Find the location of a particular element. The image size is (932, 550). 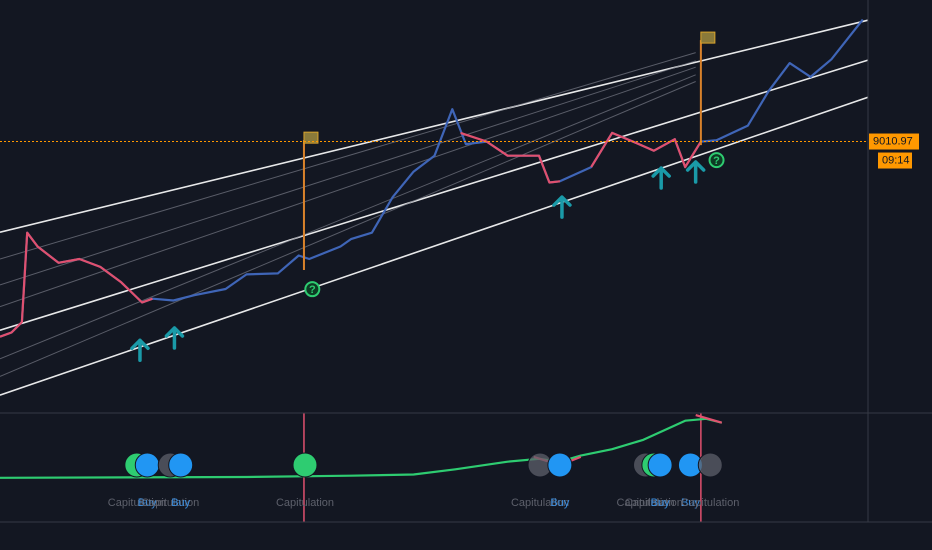

last-price-box is located at coordinates (894, 141).